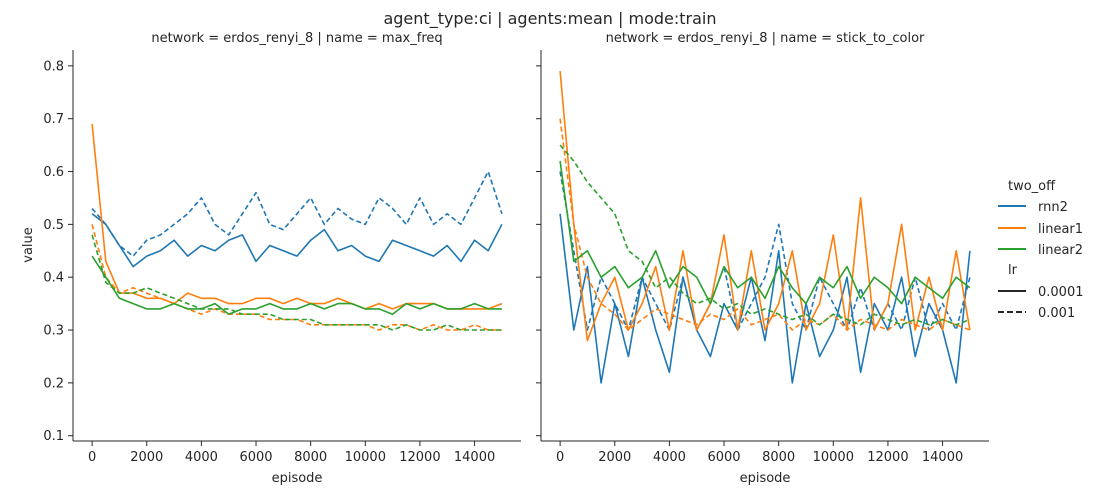 Image resolution: width=1100 pixels, height=500 pixels. Describe the element at coordinates (1060, 250) in the screenshot. I see `legend-label-linear2: linear2` at that location.